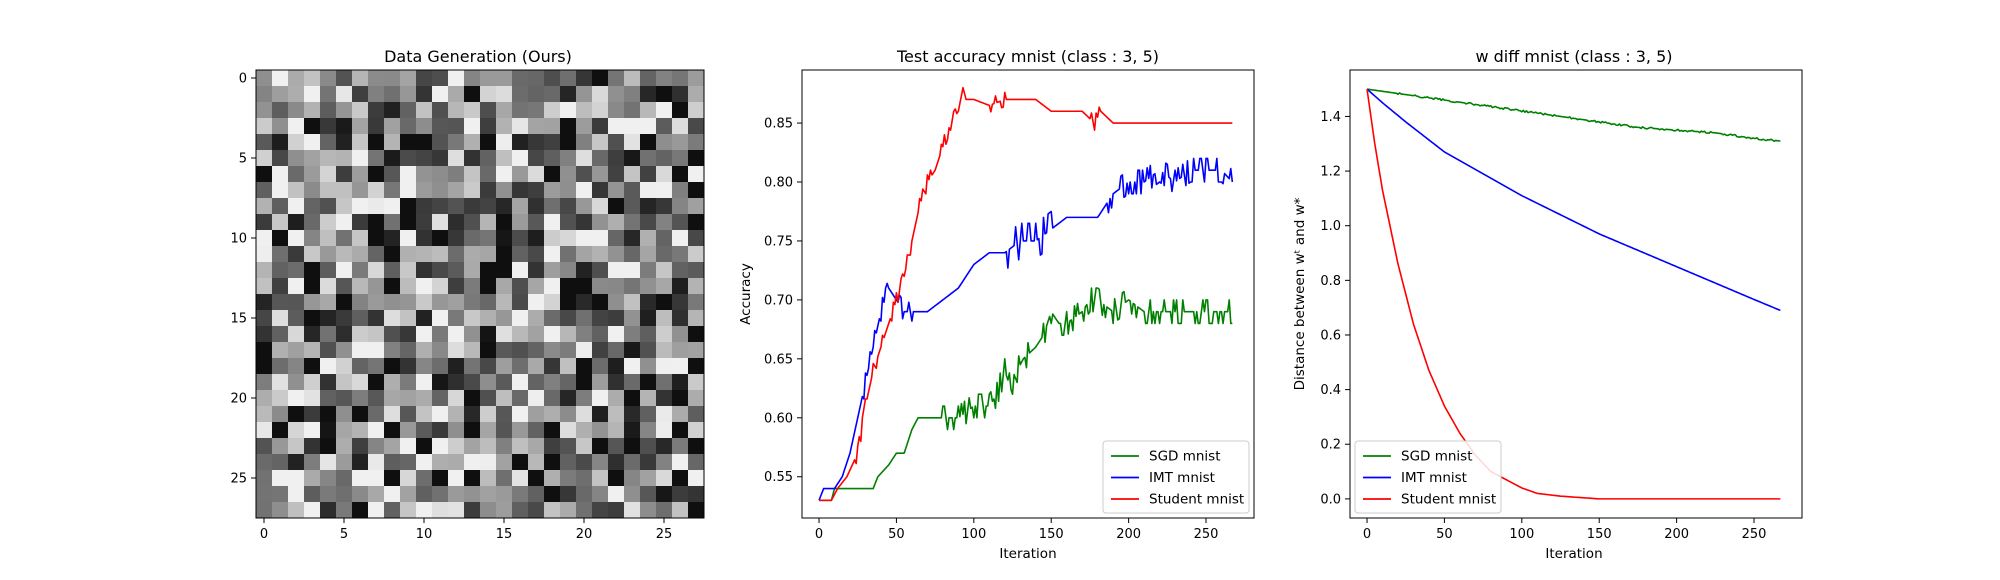 Image resolution: width=2000 pixels, height=580 pixels. What do you see at coordinates (238, 239) in the screenshot?
I see `heatmap-ytick-label: 10` at bounding box center [238, 239].